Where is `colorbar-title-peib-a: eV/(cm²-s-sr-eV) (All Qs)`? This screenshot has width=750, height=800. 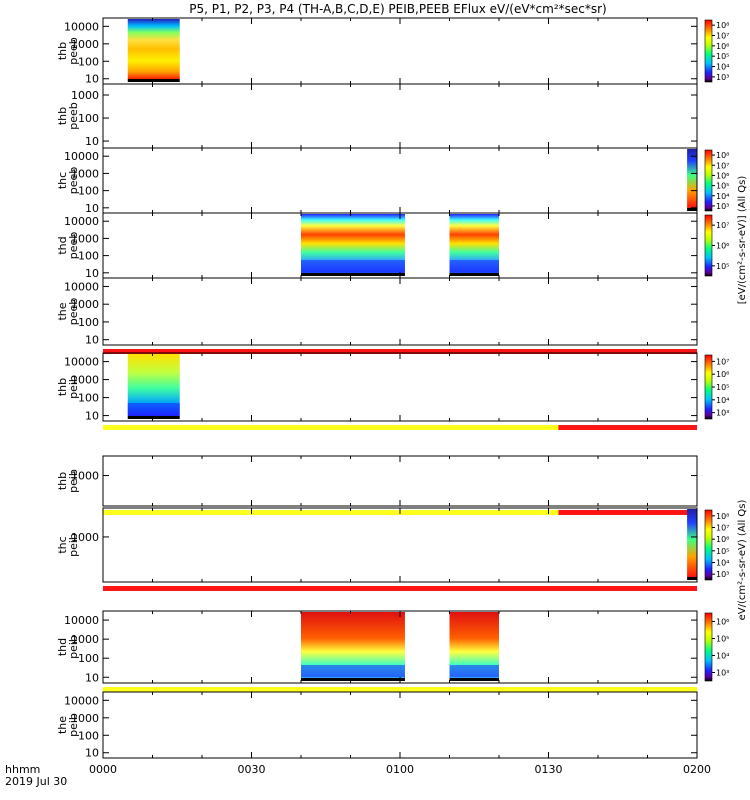
colorbar-title-peib-a: eV/(cm²-s-sr-eV) (All Qs) is located at coordinates (742, 560).